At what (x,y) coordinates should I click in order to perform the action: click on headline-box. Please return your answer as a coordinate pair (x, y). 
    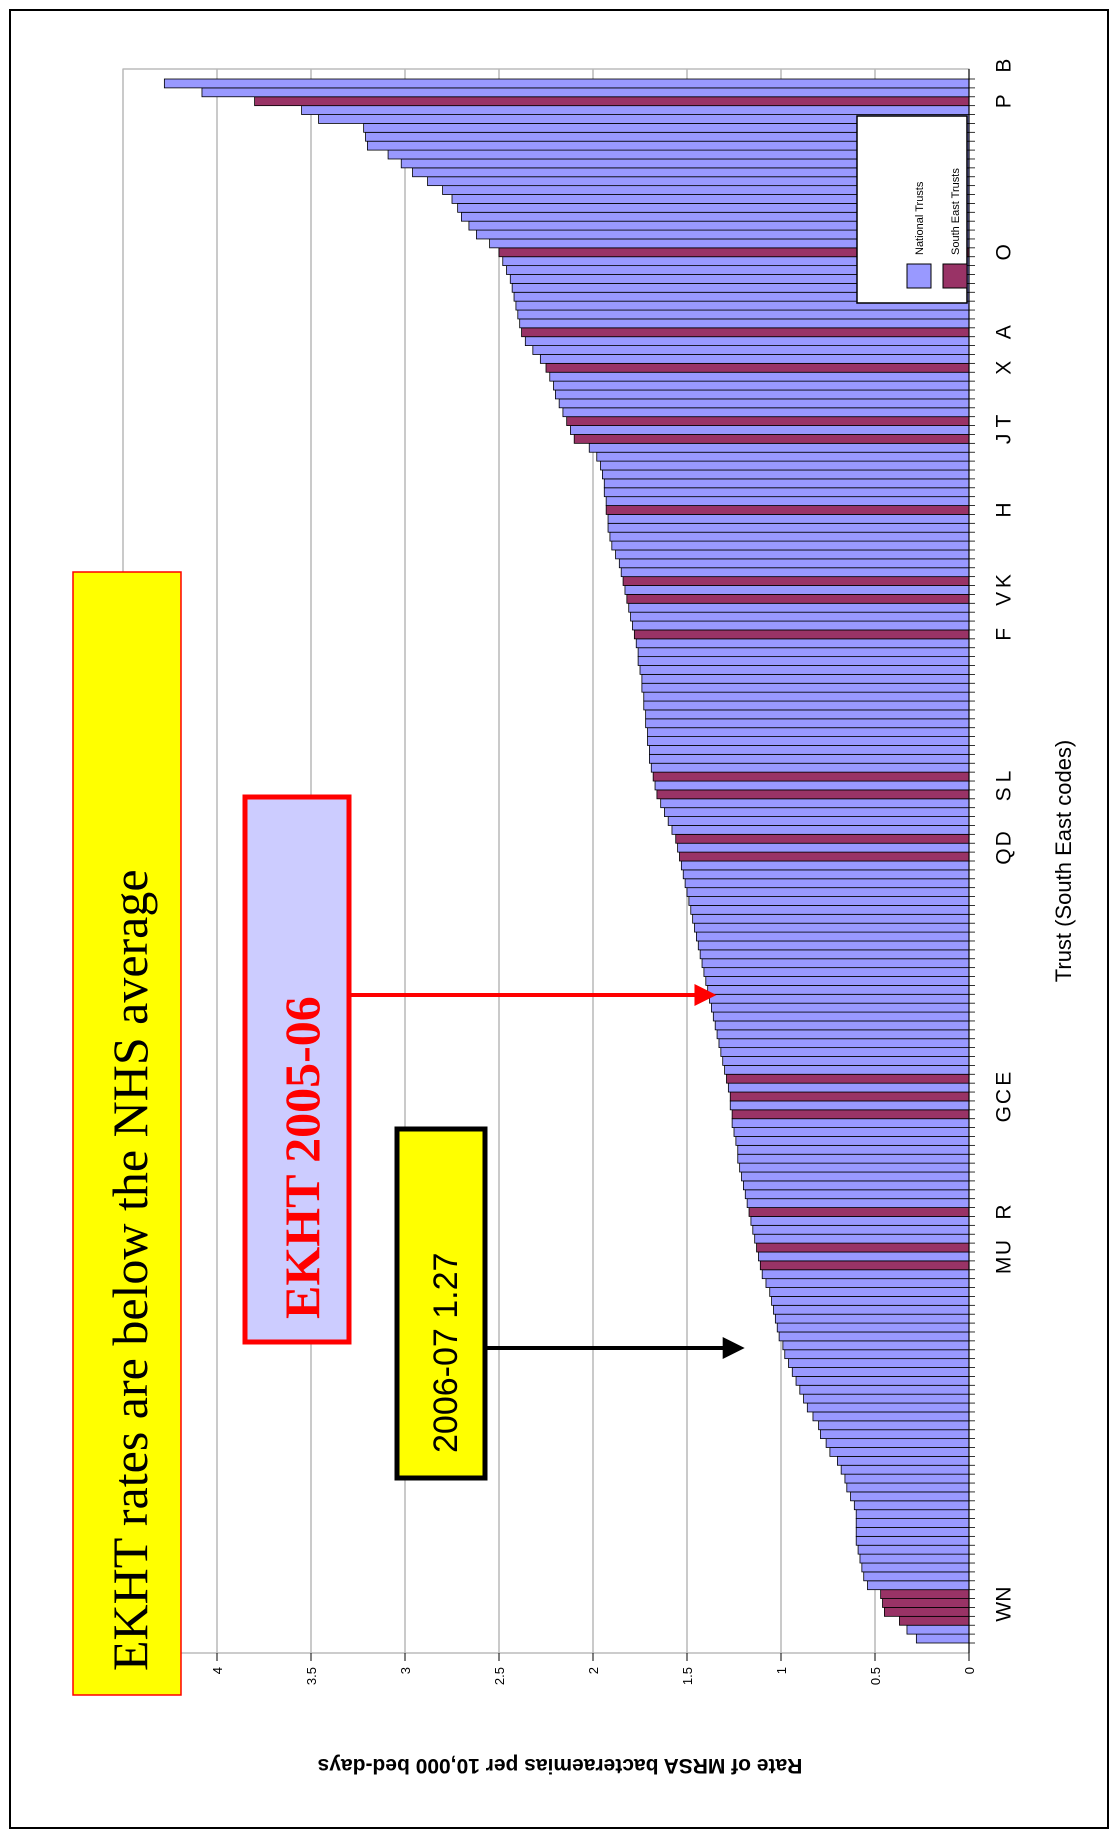
    Looking at the image, I should click on (127, 1133).